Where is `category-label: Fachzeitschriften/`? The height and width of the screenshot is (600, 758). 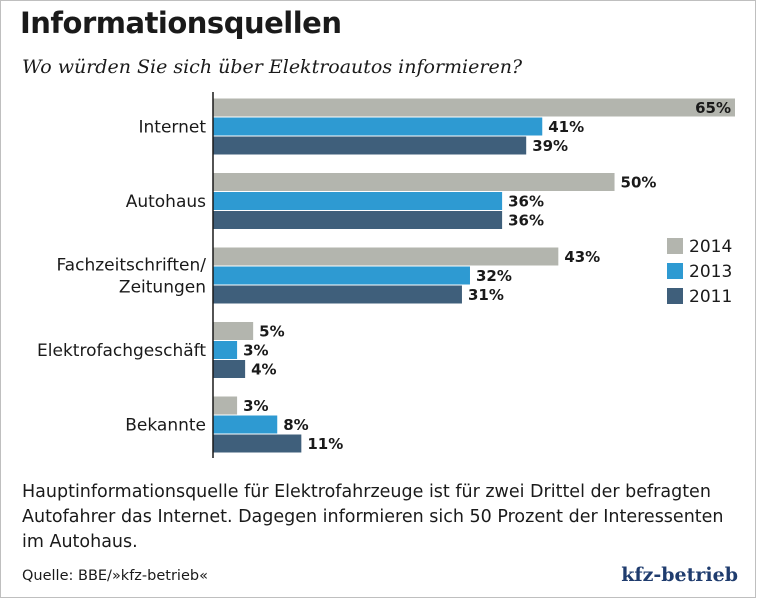
category-label: Fachzeitschriften/ is located at coordinates (131, 266).